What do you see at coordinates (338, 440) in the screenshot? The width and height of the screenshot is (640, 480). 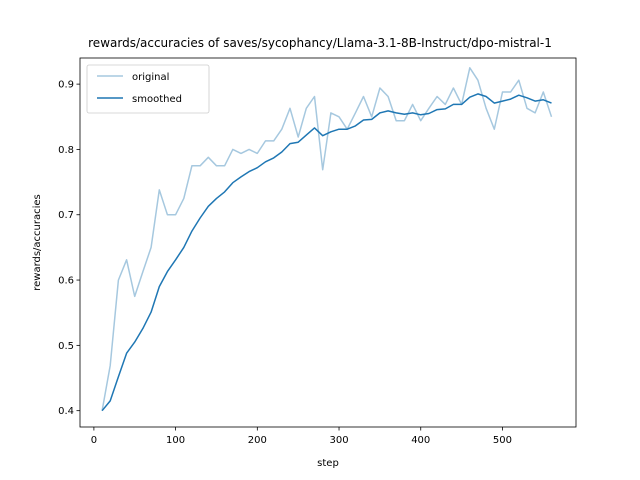 I see `x-tick-label: 300` at bounding box center [338, 440].